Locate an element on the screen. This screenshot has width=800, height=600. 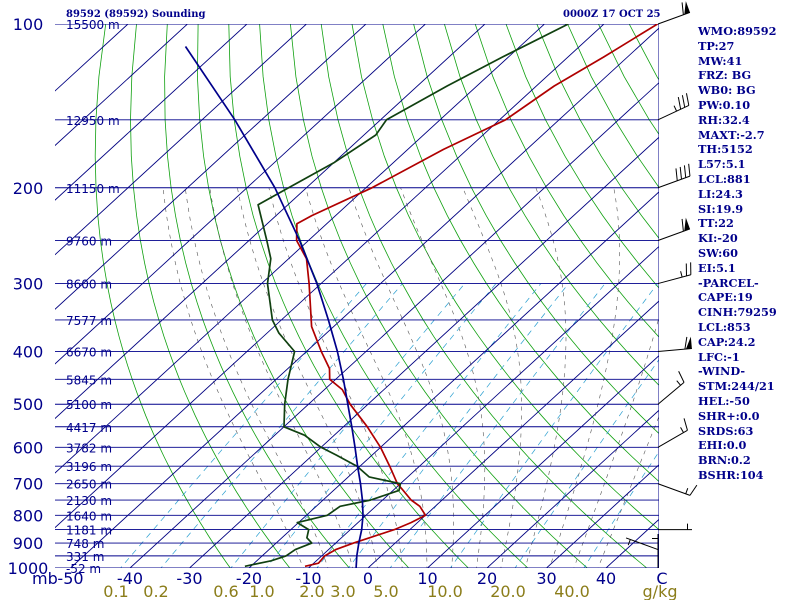
dry-adiabat is located at coordinates (791, 302).